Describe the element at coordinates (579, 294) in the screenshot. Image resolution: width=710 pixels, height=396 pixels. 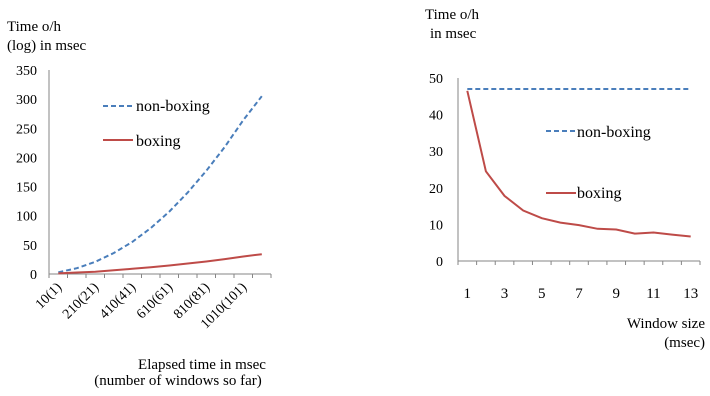
I see `right-x-tick-label: 7` at that location.